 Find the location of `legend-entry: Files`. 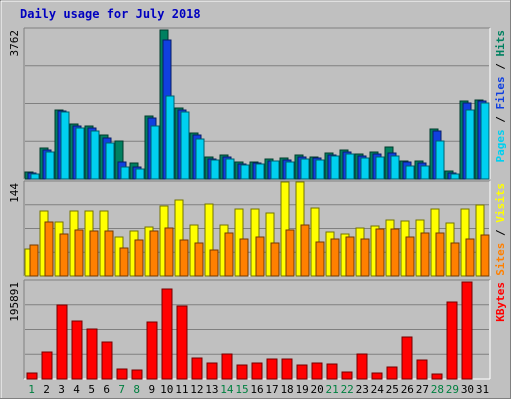

legend-entry: Files is located at coordinates (500, 92).